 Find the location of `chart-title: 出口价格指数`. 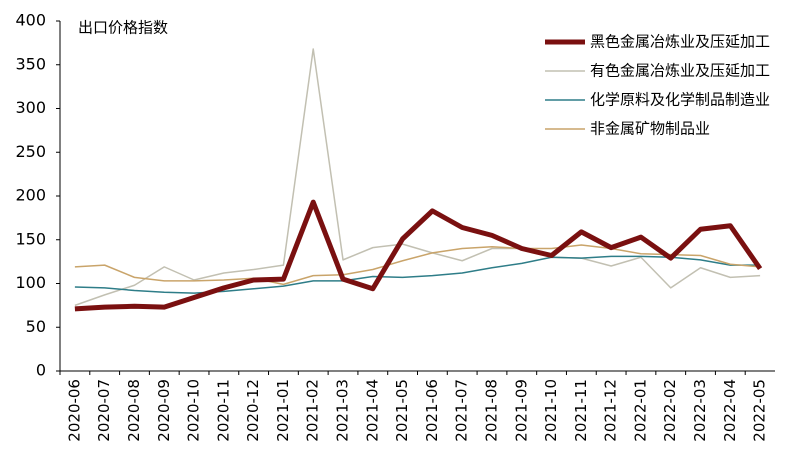

chart-title: 出口价格指数 is located at coordinates (123, 28).